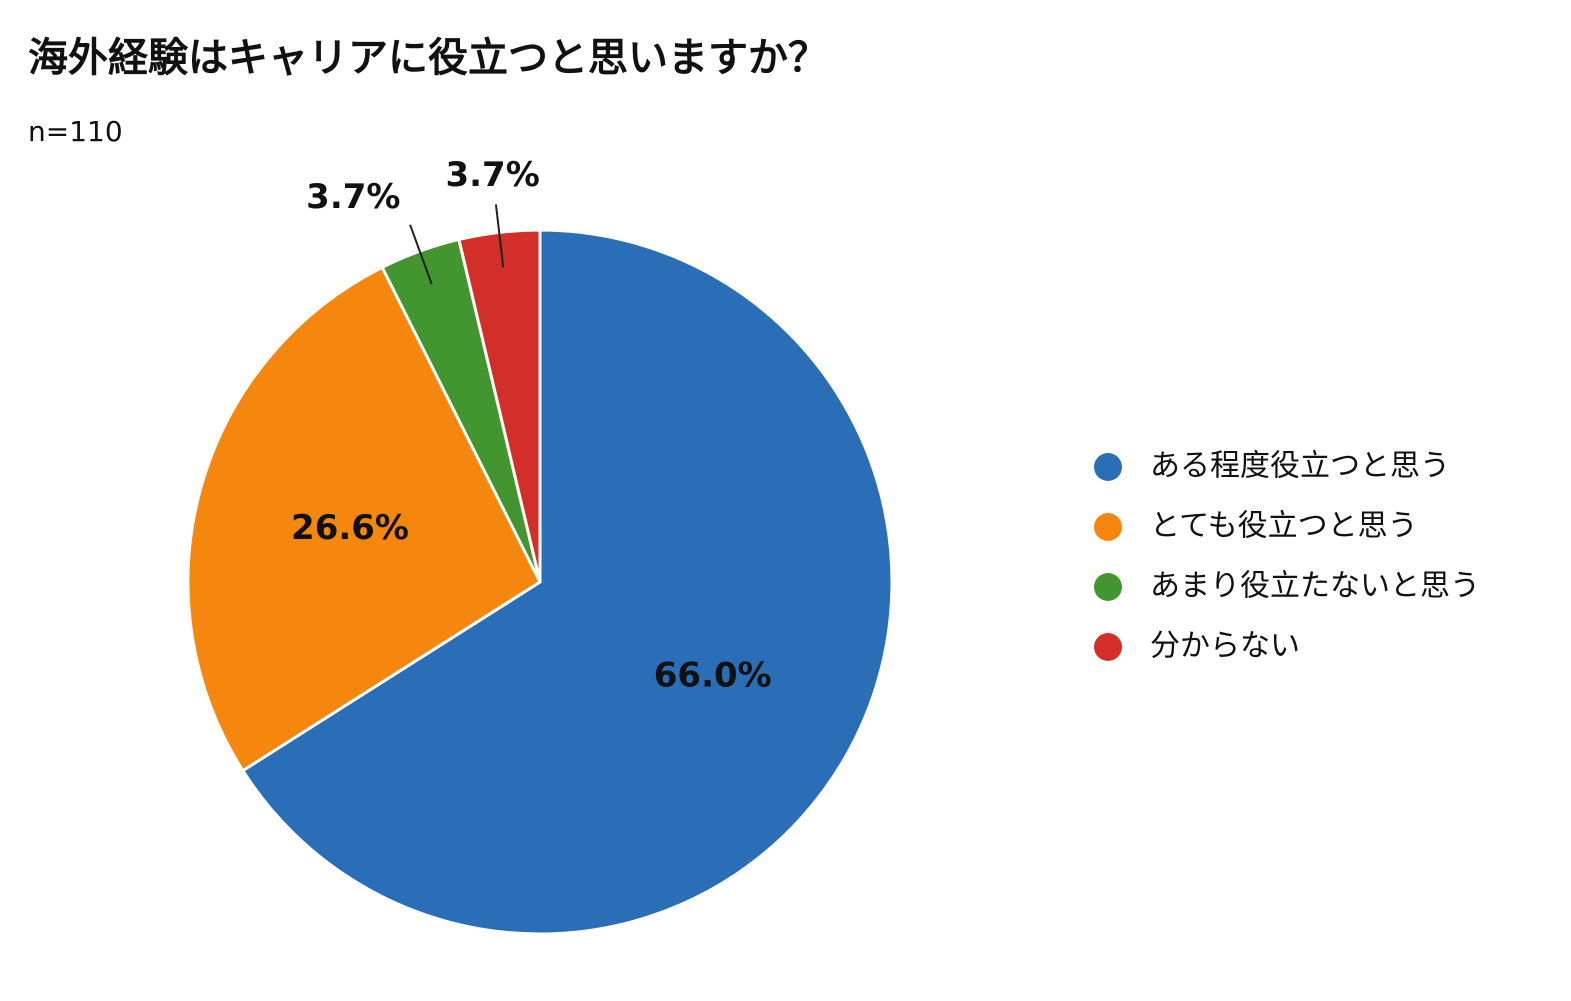 This screenshot has width=1571, height=1001. I want to click on legend-label: あまり役立たないと思う, so click(1315, 586).